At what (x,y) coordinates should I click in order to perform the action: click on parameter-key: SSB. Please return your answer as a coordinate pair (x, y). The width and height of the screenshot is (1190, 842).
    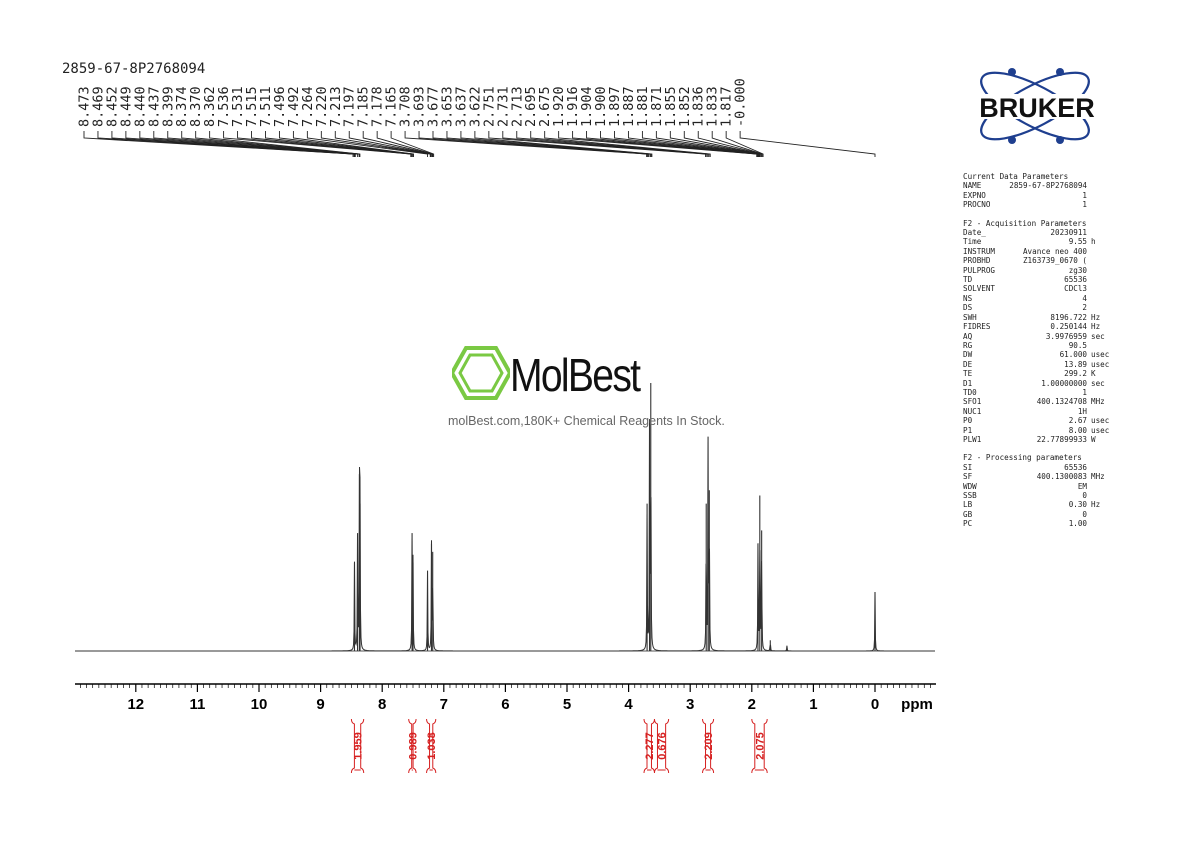
    Looking at the image, I should click on (970, 495).